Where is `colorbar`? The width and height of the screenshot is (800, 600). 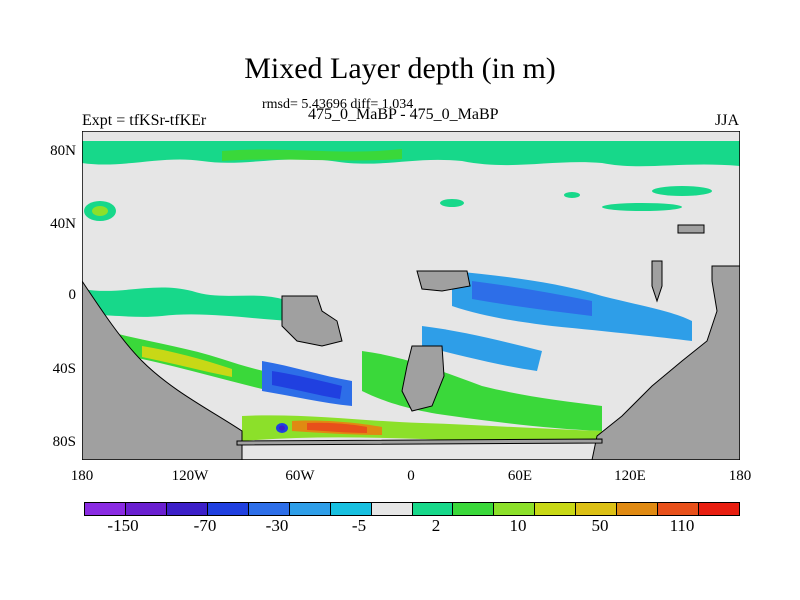 colorbar is located at coordinates (412, 509).